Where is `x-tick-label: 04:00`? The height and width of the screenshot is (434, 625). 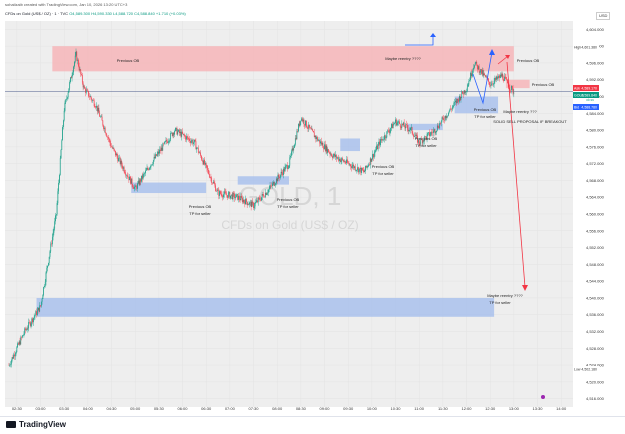
x-tick-label: 04:00 is located at coordinates (88, 408).